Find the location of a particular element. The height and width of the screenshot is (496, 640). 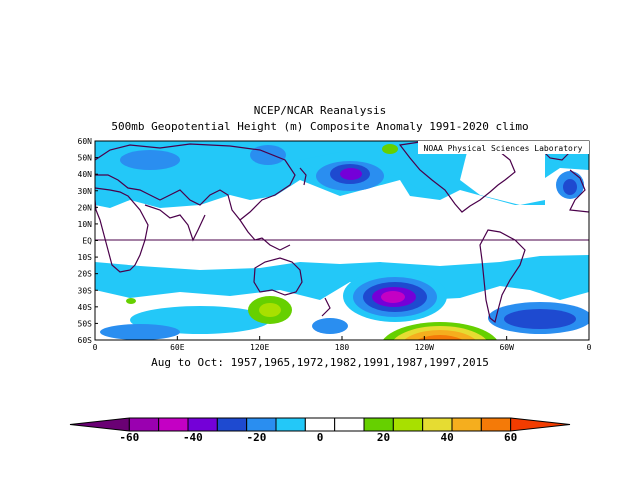

lon-label: 60E is located at coordinates (177, 347).